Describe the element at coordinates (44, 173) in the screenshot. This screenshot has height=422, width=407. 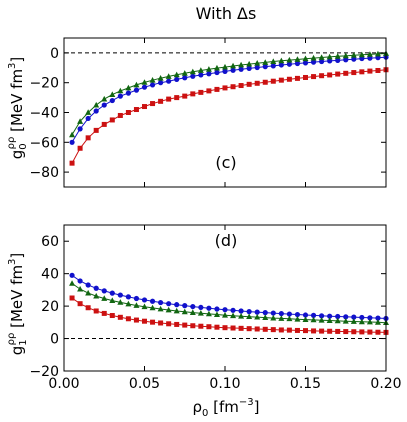
I see `panel-c-ytick-label: −80` at that location.